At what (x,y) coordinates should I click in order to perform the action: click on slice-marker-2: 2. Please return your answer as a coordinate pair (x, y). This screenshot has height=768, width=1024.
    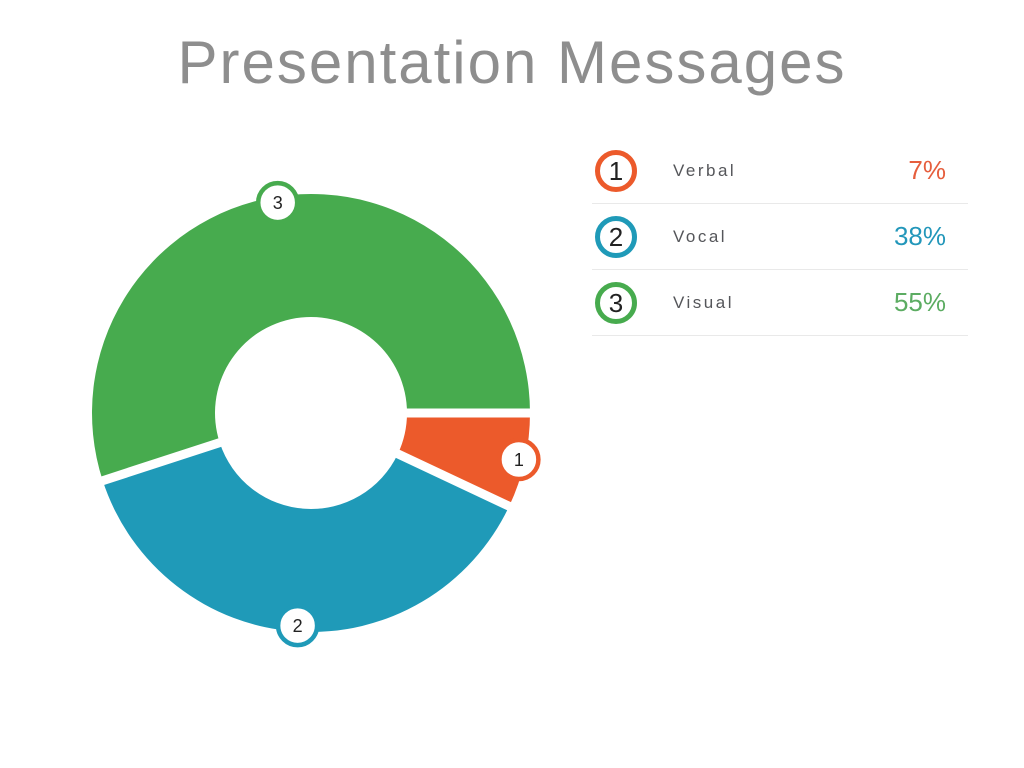
    Looking at the image, I should click on (297, 625).